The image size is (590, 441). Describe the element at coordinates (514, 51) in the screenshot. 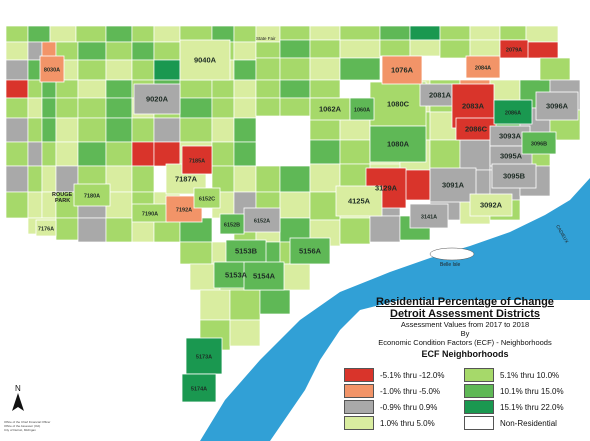

I see `district-label: 2079A` at that location.